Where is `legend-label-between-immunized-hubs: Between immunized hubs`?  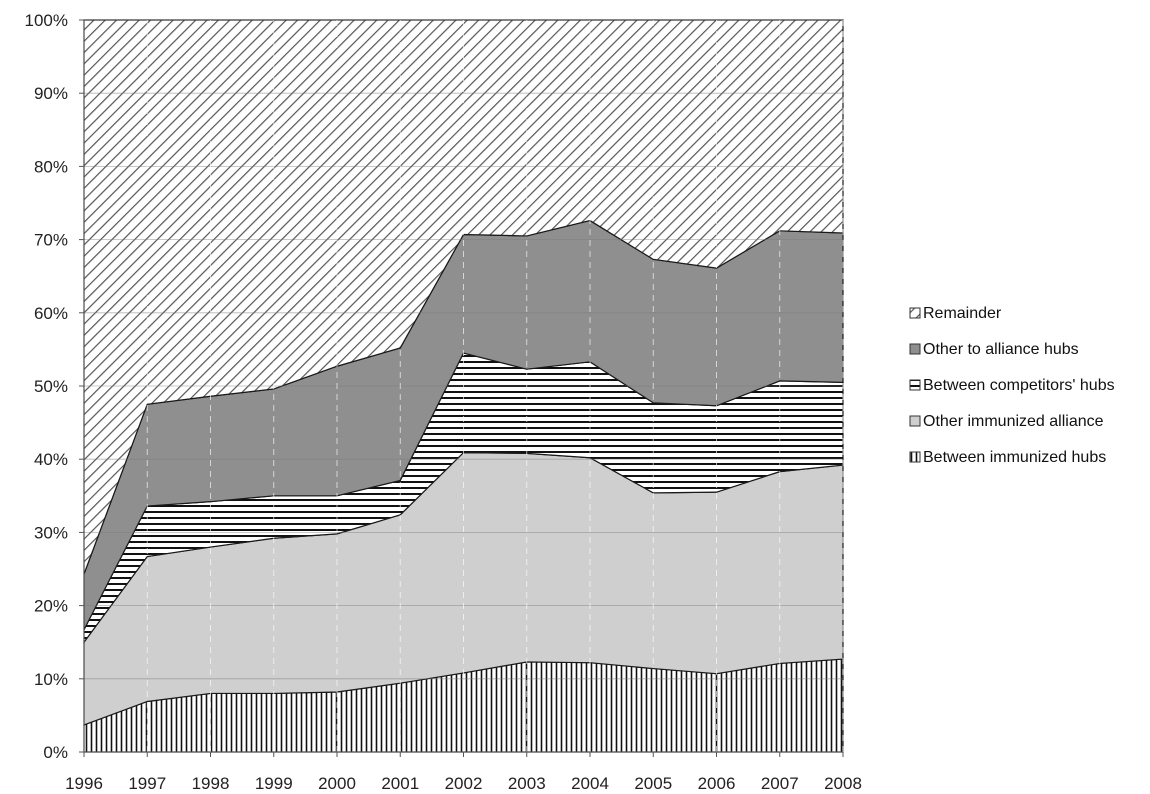 legend-label-between-immunized-hubs: Between immunized hubs is located at coordinates (1014, 457).